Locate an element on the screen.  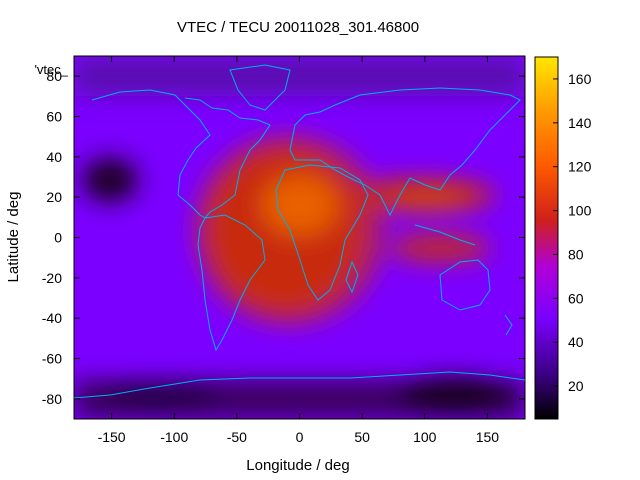
colorbar-tick-label: 160 is located at coordinates (580, 79).